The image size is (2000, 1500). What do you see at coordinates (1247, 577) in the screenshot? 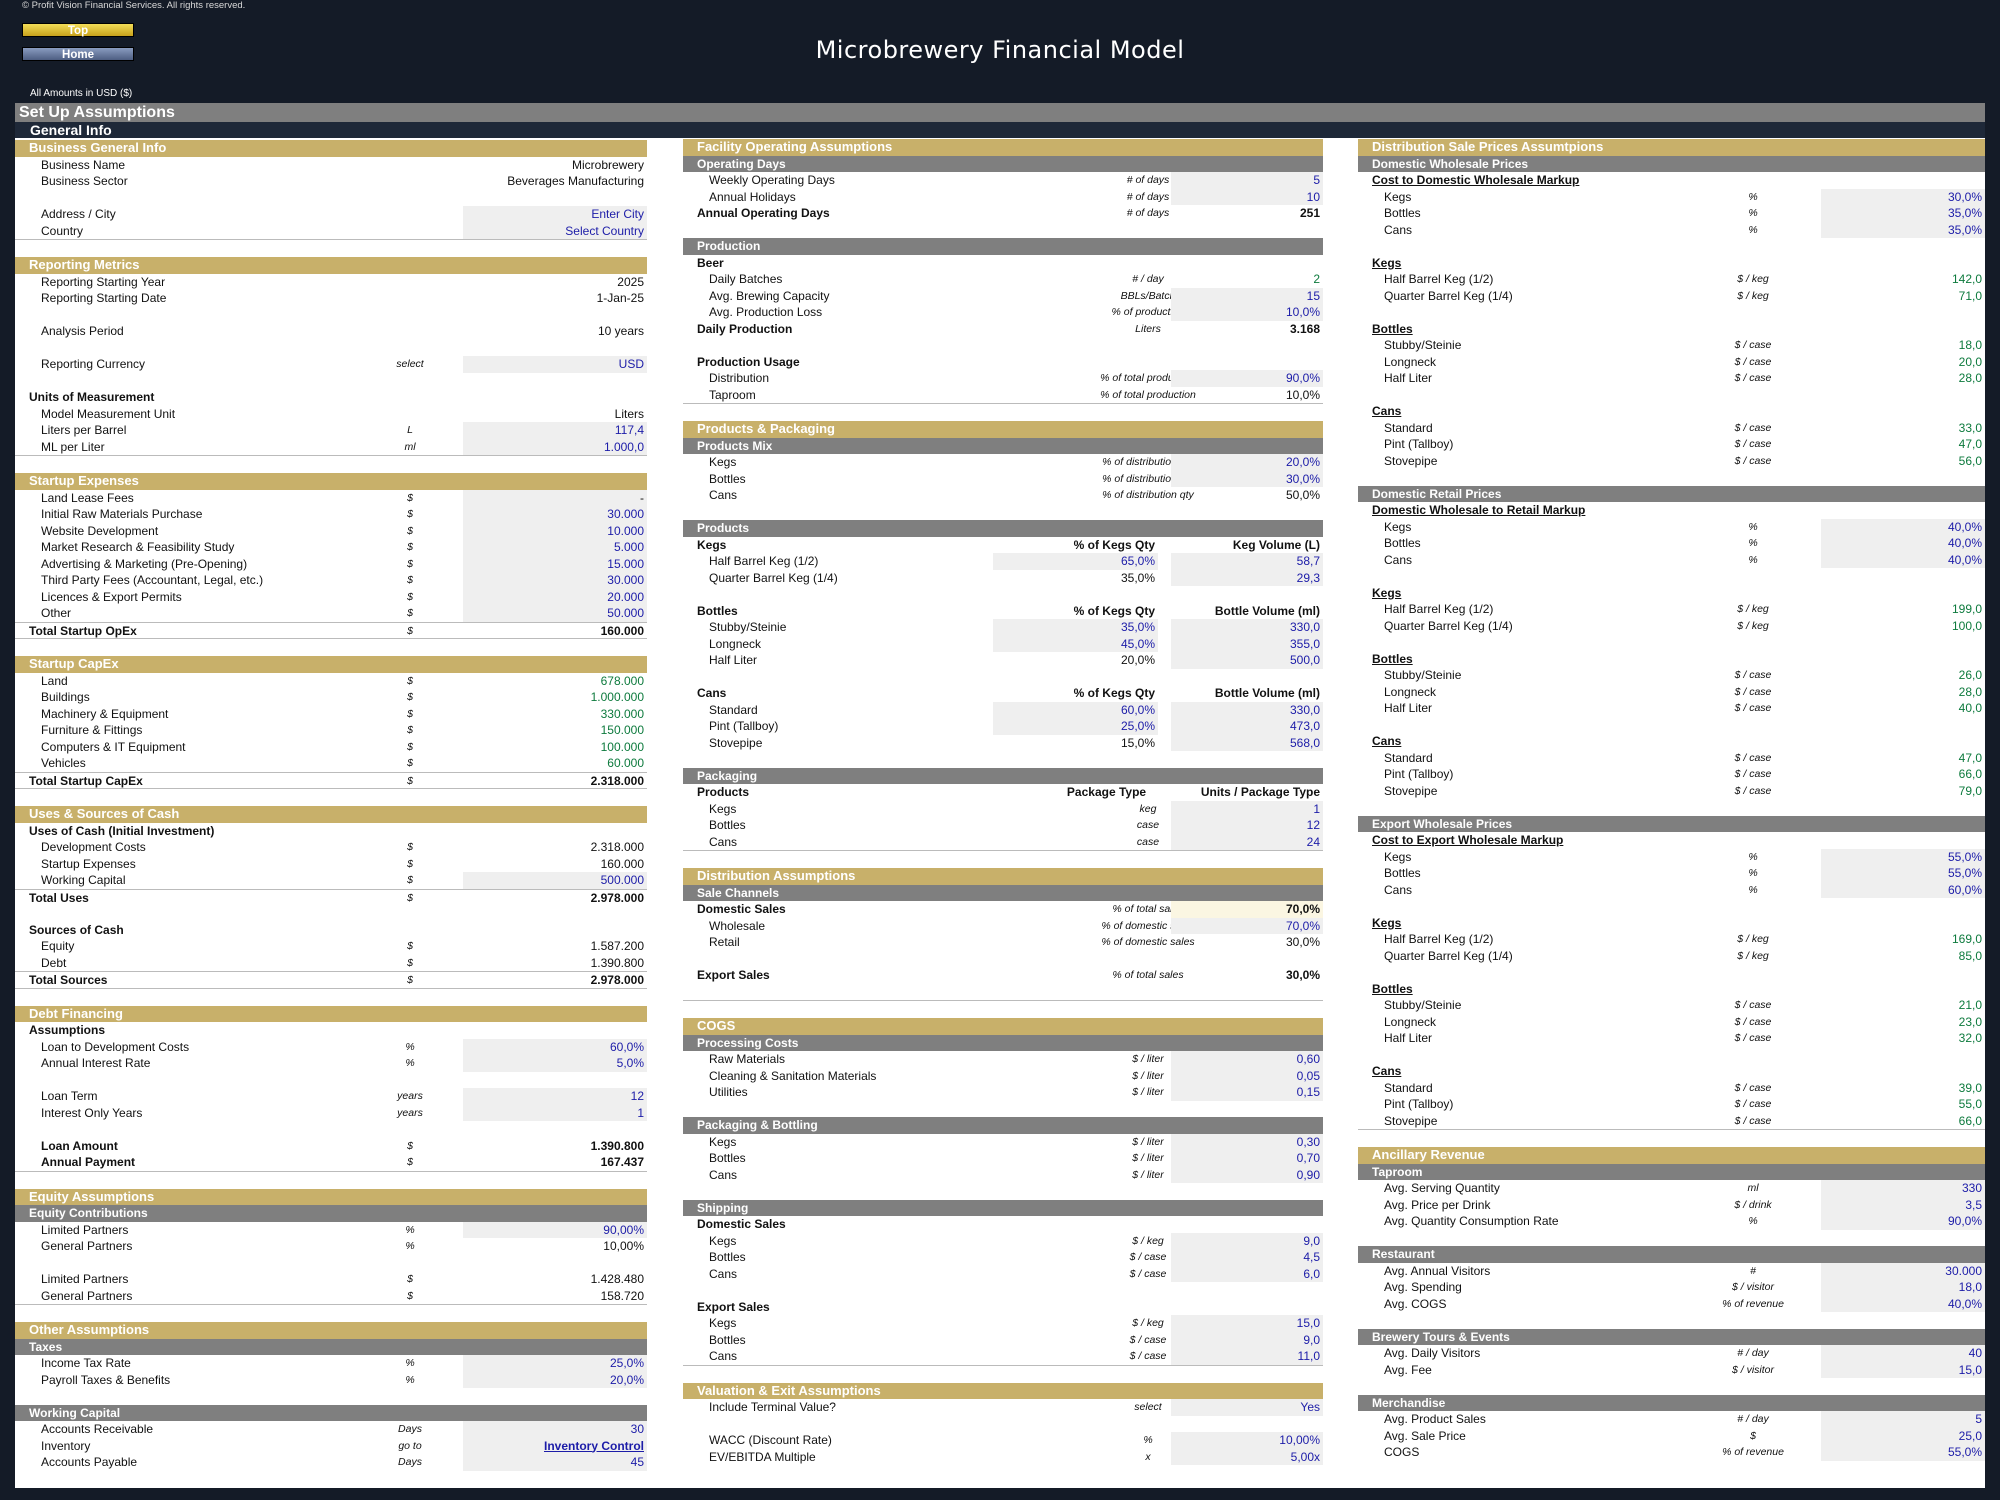
I see `volume-cell: 29,3` at bounding box center [1247, 577].